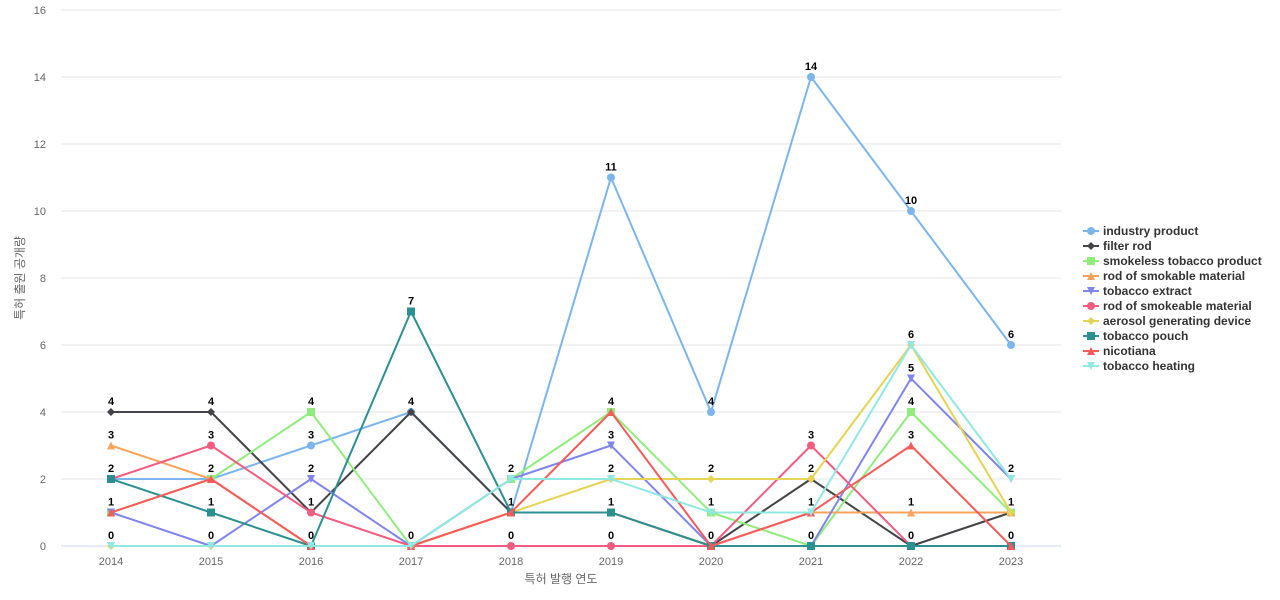  I want to click on legend-label: aerosol generating device, so click(1177, 321).